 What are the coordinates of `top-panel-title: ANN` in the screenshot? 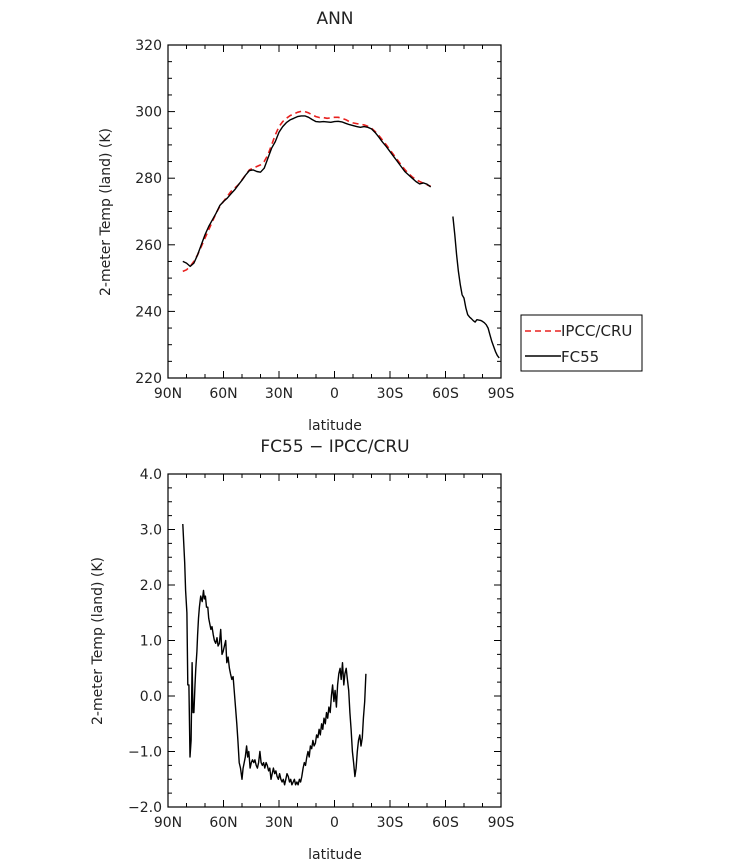 It's located at (334, 19).